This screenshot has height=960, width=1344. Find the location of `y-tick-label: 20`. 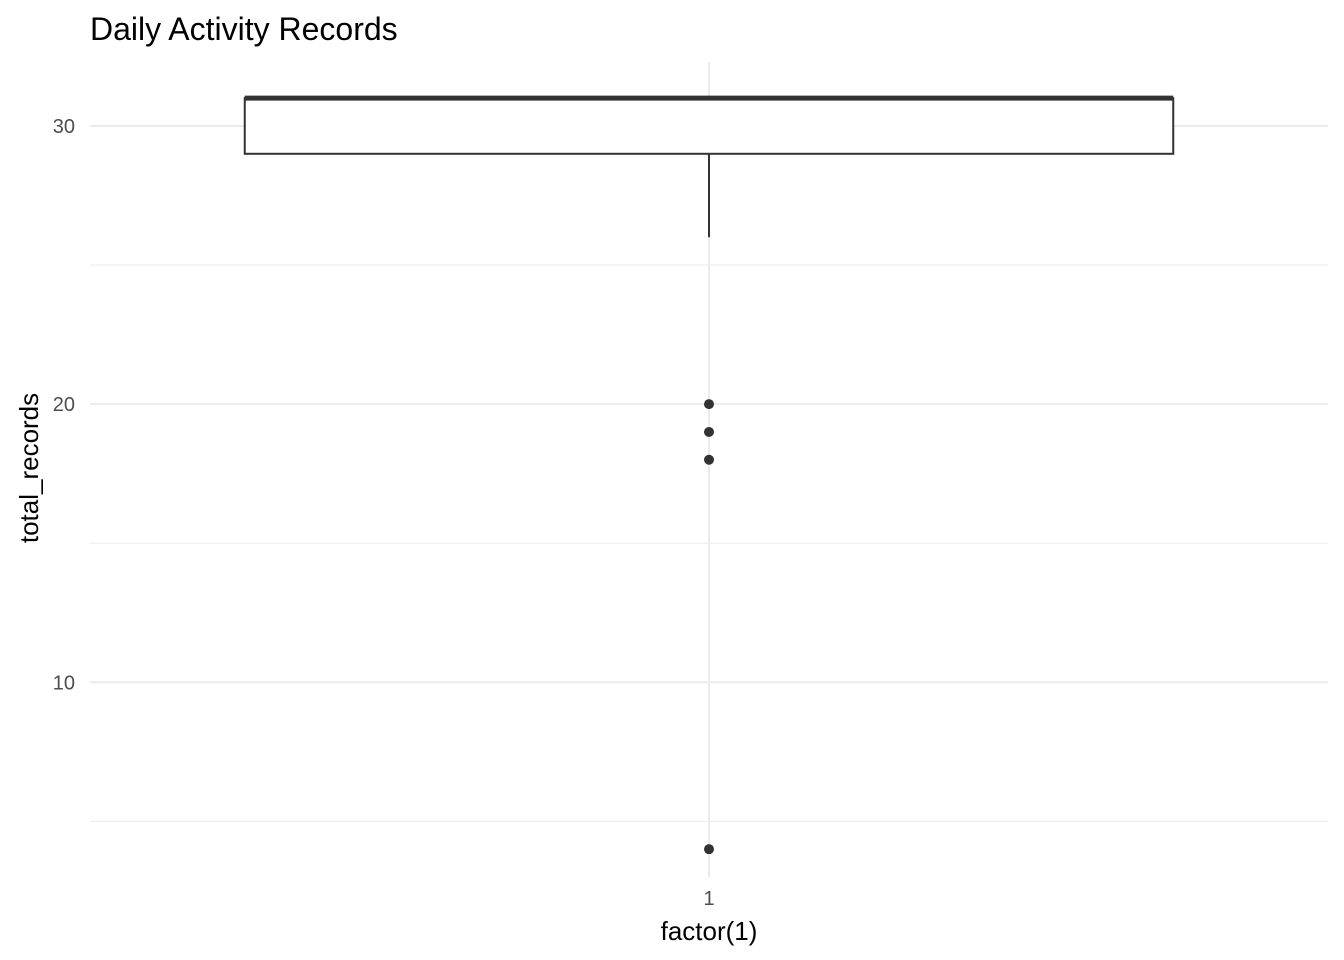

y-tick-label: 20 is located at coordinates (64, 405).